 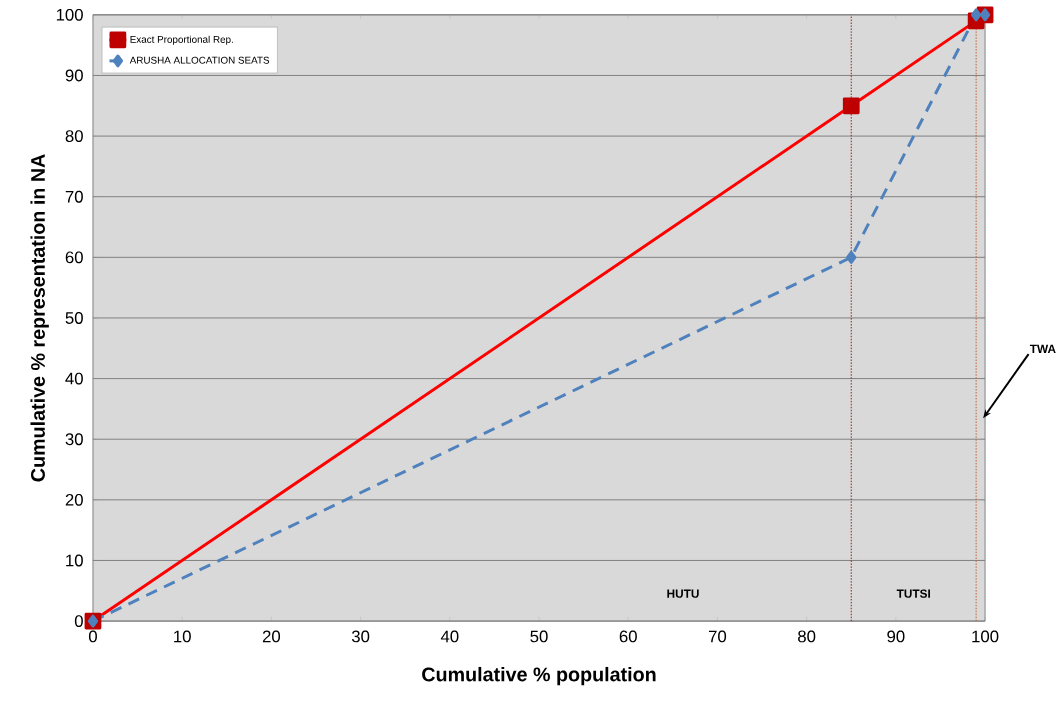 What do you see at coordinates (74, 257) in the screenshot?
I see `y-tick-label: 60` at bounding box center [74, 257].